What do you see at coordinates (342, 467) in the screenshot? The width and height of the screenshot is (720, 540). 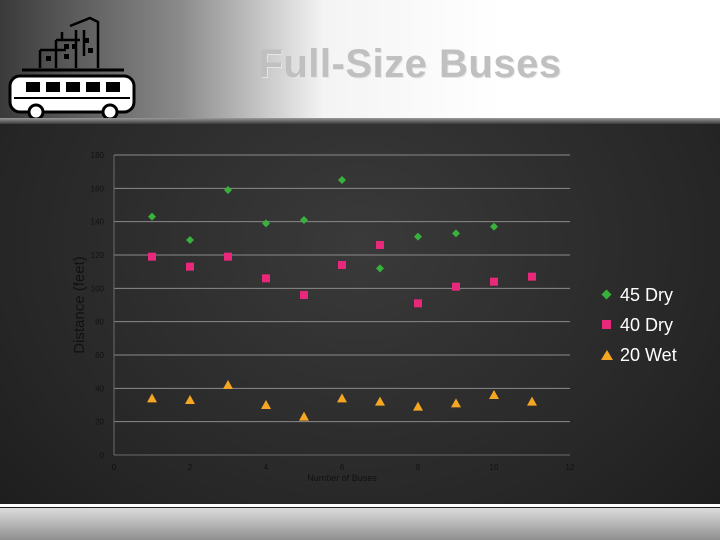 I see `x-tick-label-6: 6` at bounding box center [342, 467].